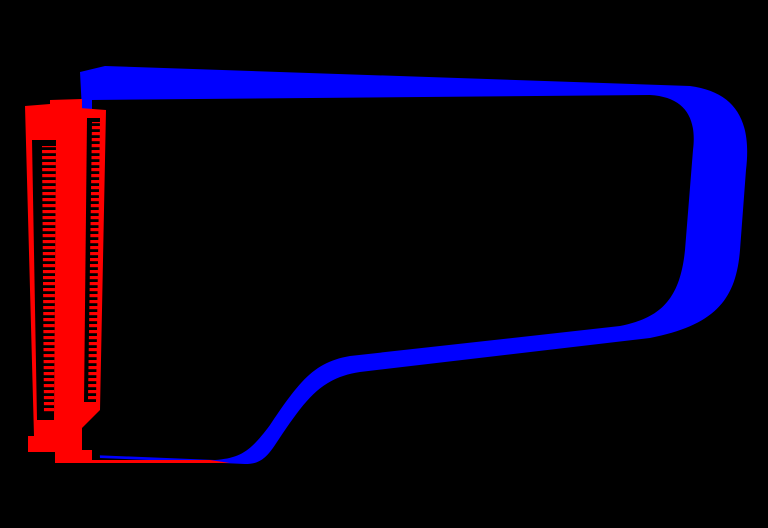  Describe the element at coordinates (48, 444) in the screenshot. I see `keyboard-base` at that location.